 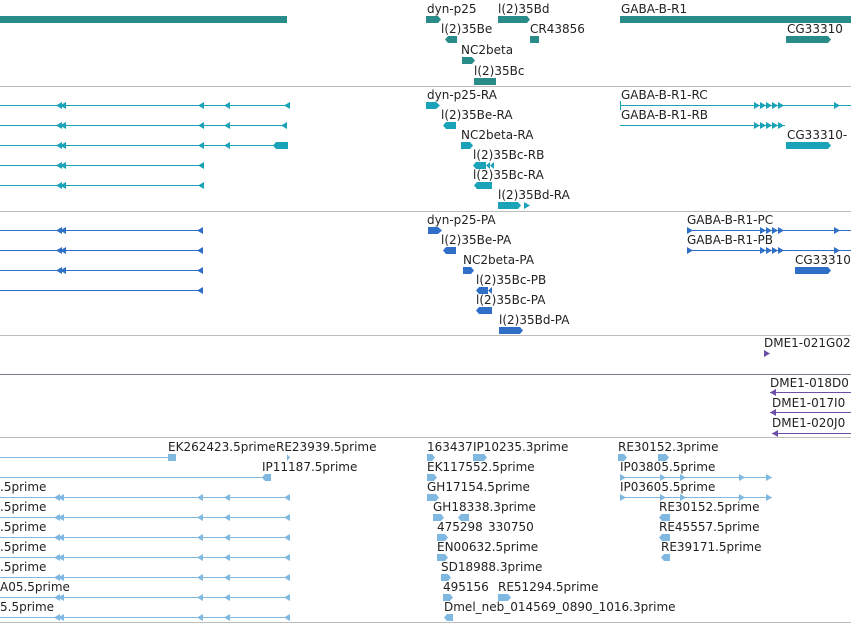 I want to click on est-label: IP10235.3prime, so click(x=521, y=447).